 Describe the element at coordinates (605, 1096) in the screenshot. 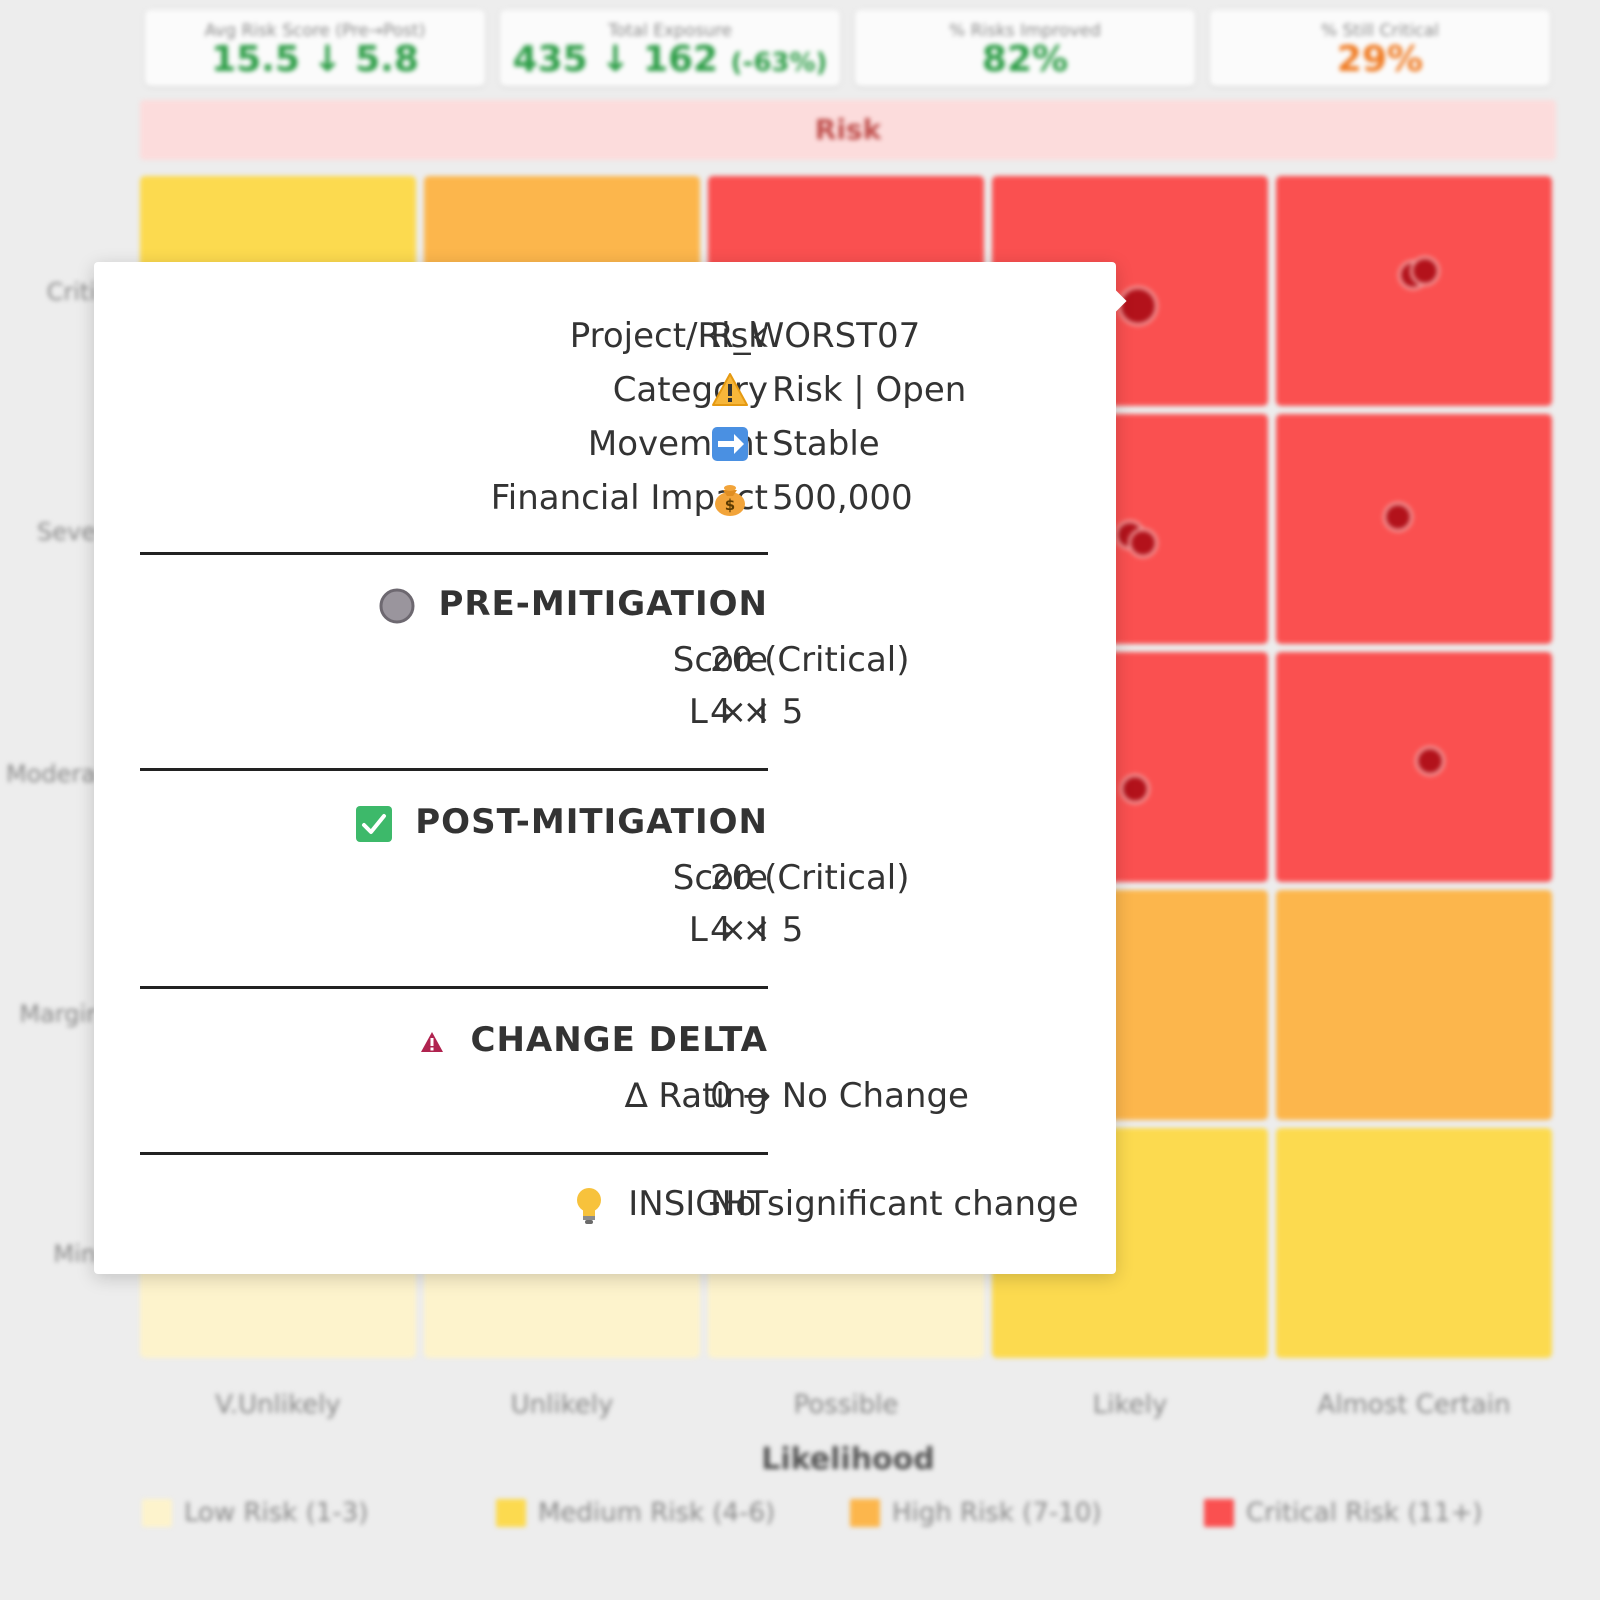

I see `tooltip-row-delta-rating: ∆ Rating 0 → No Change` at that location.